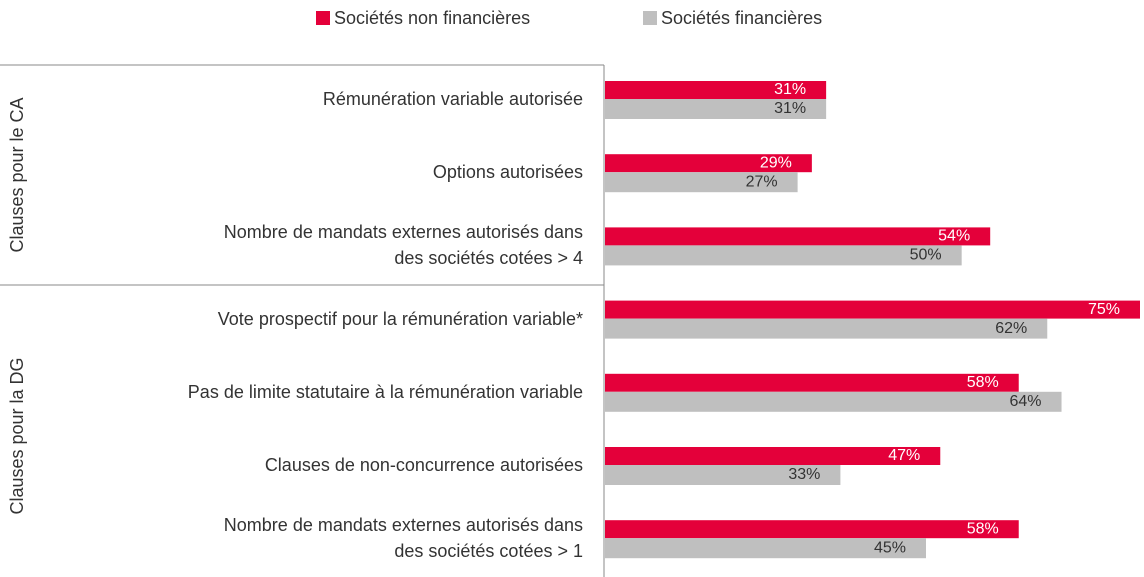  What do you see at coordinates (452, 99) in the screenshot?
I see `category-label: Rémunération variable autorisée` at bounding box center [452, 99].